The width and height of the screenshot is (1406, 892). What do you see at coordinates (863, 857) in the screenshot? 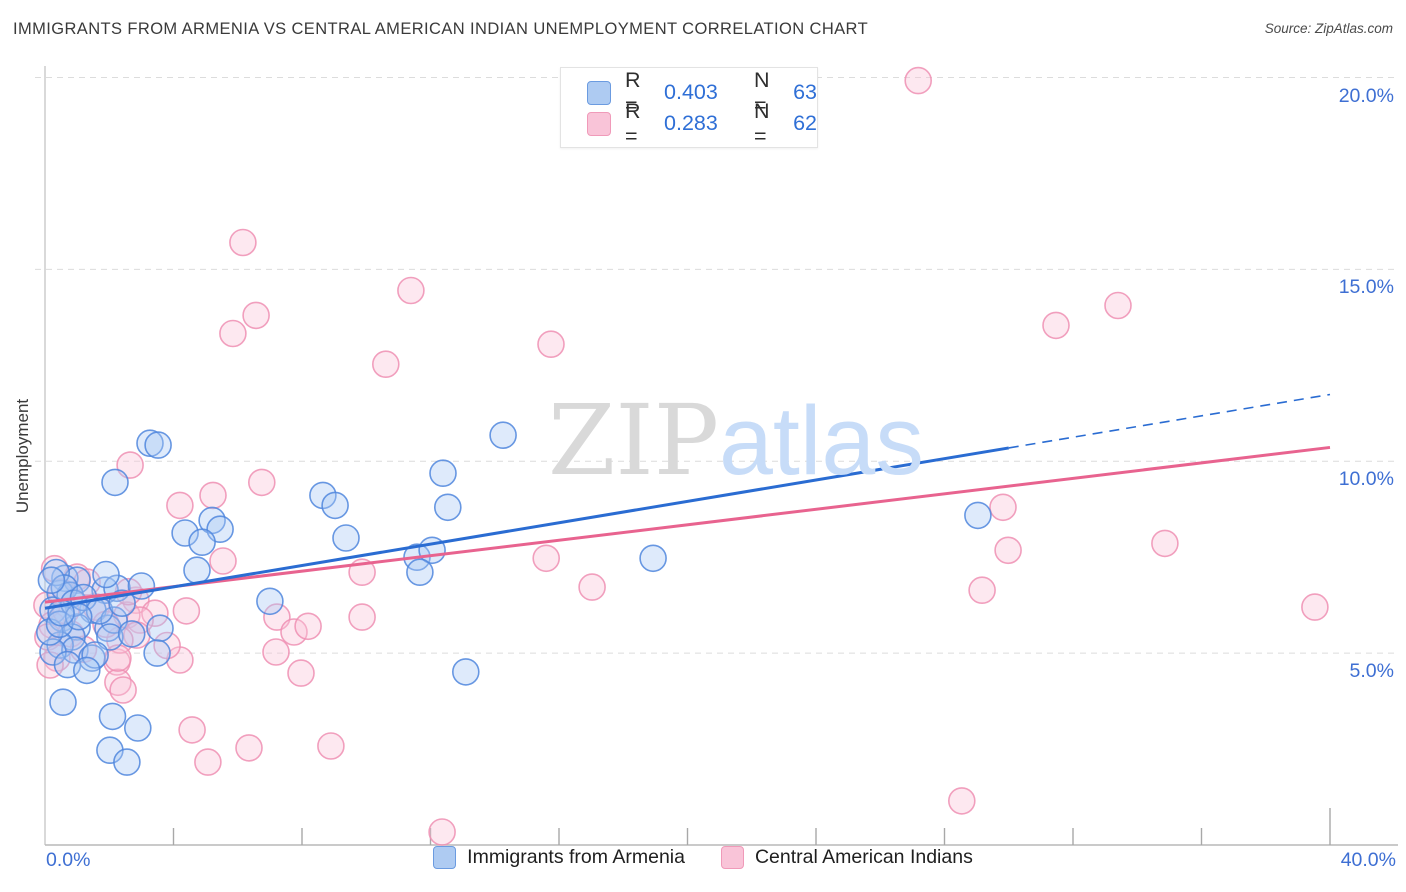
I see `legend-label-central-american: Central American Indians` at bounding box center [863, 857].